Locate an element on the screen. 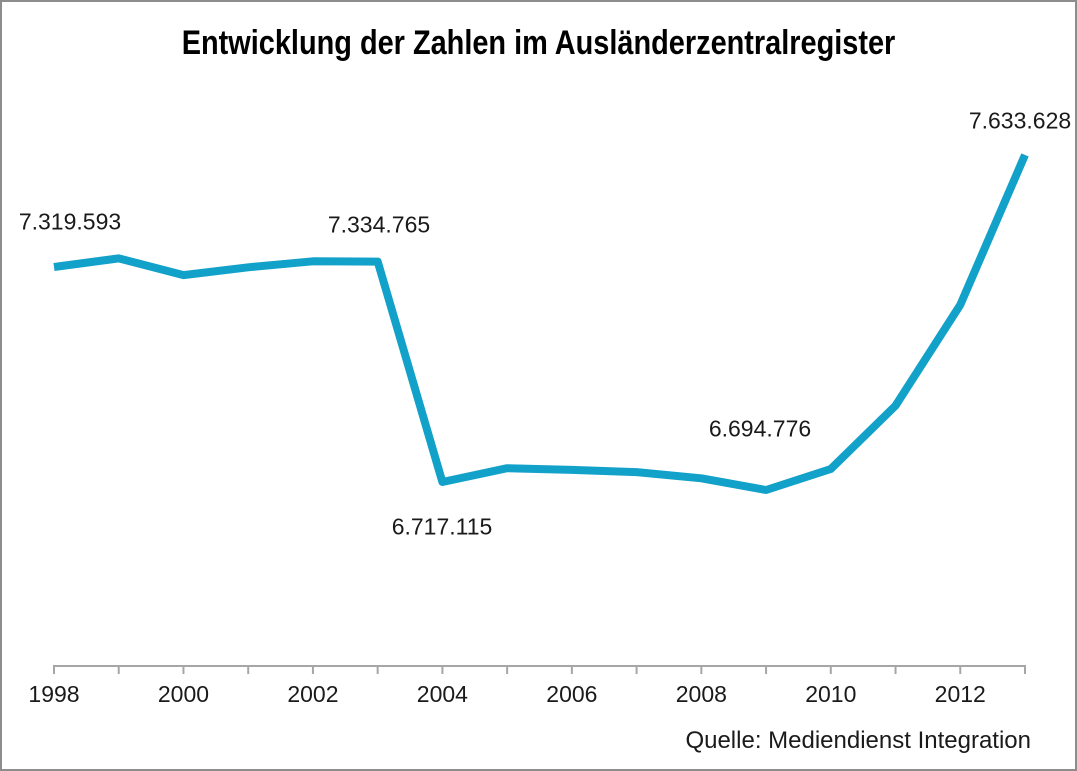 This screenshot has height=771, width=1077. data-label-1998: 7.319.593 is located at coordinates (70, 221).